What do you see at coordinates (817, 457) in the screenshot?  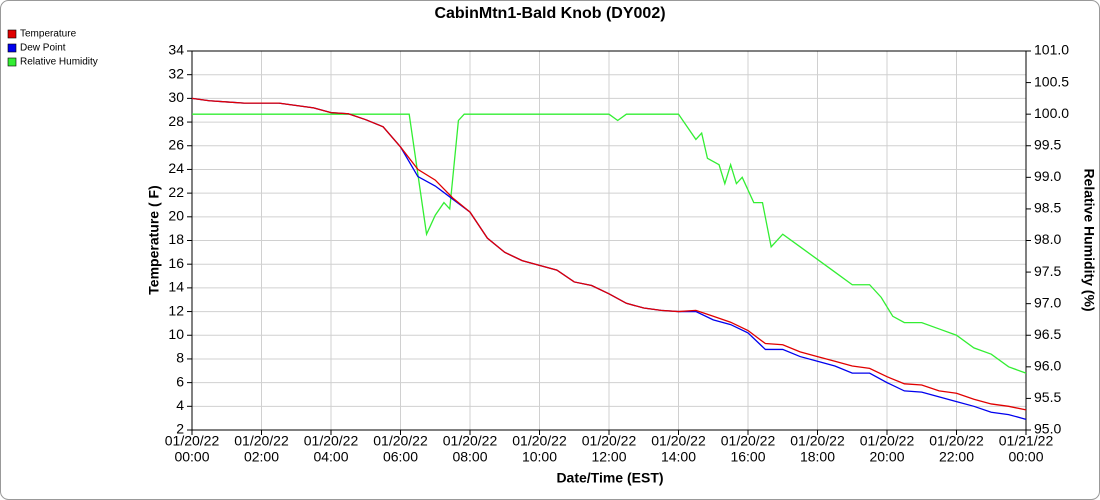 I see `x-tick-label: 18:00` at bounding box center [817, 457].